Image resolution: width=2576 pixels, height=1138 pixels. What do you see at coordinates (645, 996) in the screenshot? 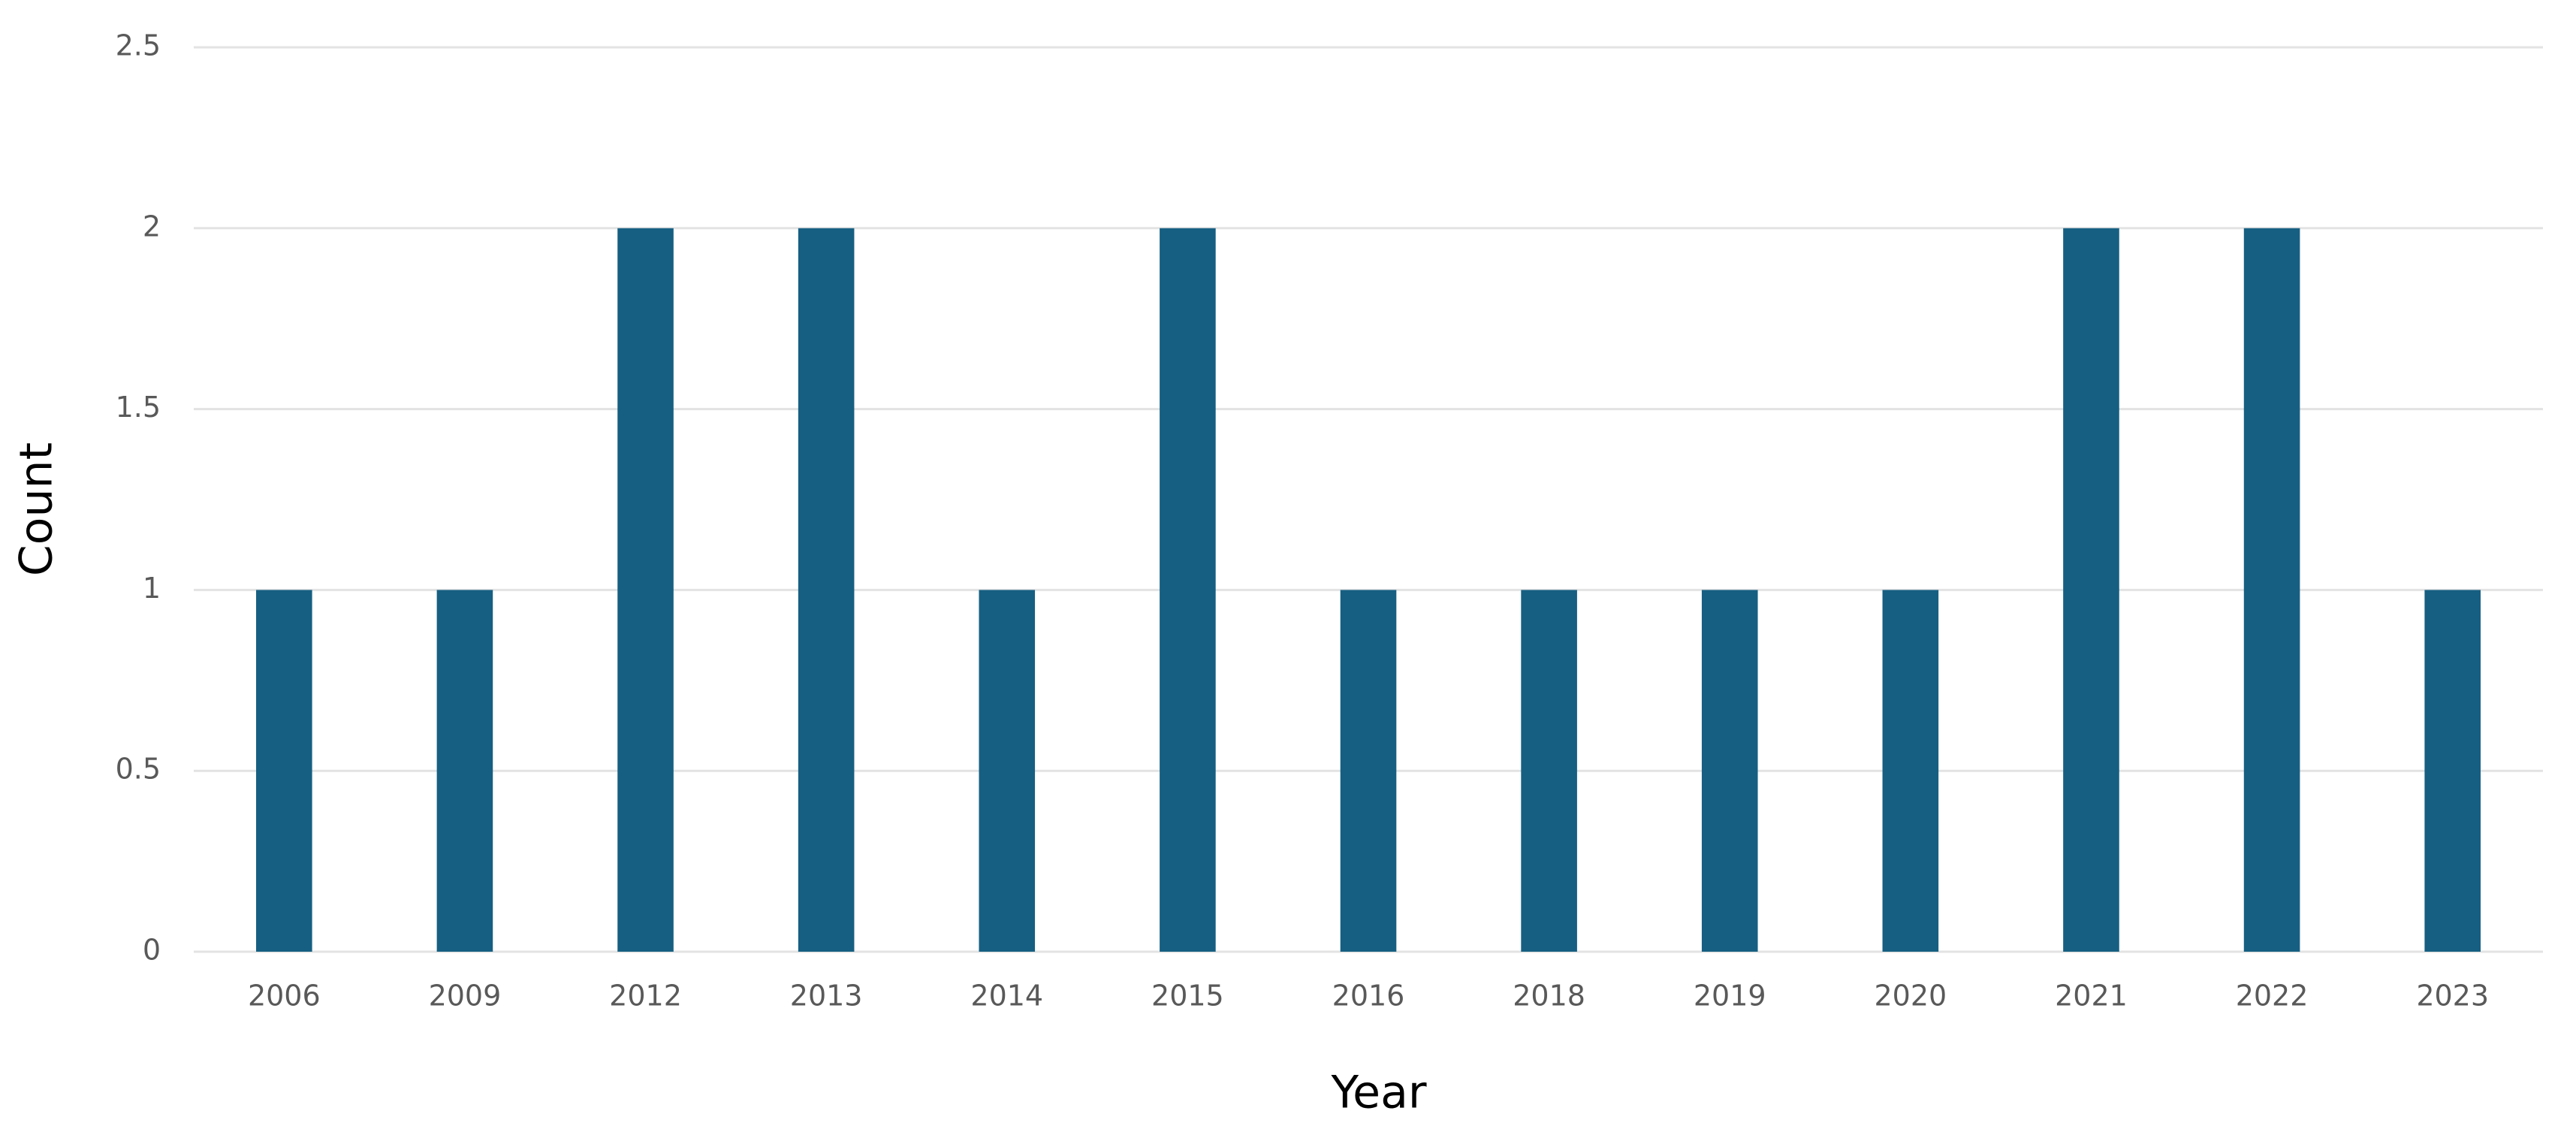
I see `x-tick-label: 2012` at bounding box center [645, 996].